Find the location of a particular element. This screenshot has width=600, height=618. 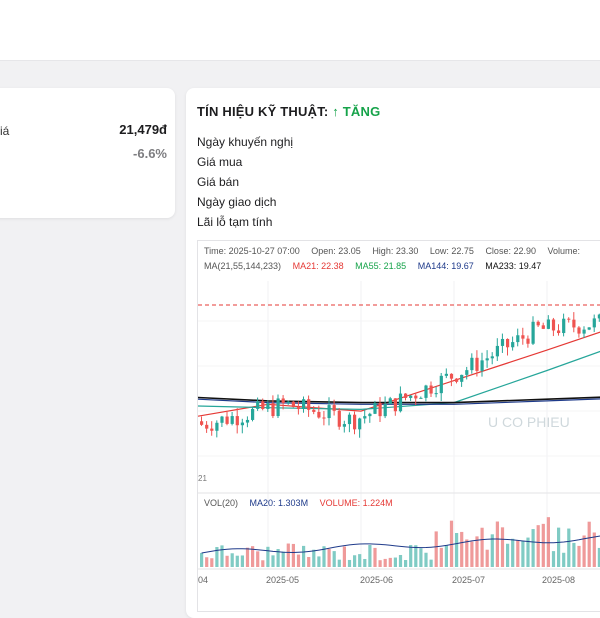

ohlc-time: Time: 2025-10-27 07:00 is located at coordinates (252, 251).